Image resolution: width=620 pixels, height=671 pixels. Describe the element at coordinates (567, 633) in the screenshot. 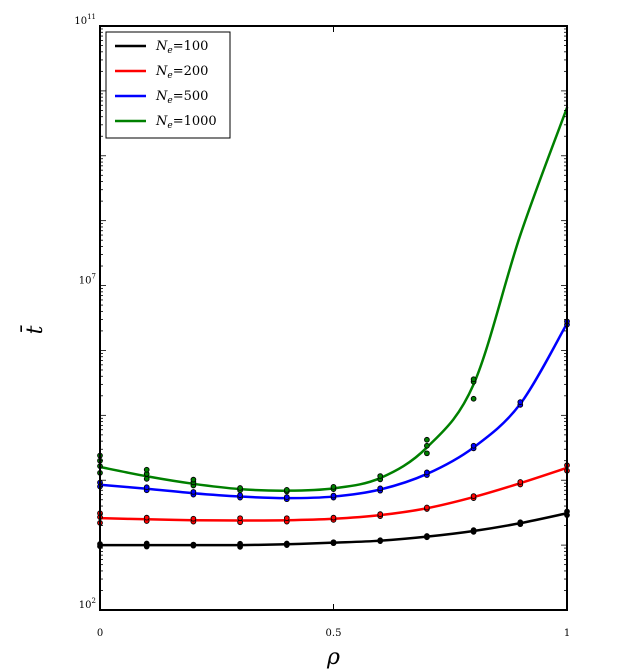

I see `x-tick-label: 1` at that location.